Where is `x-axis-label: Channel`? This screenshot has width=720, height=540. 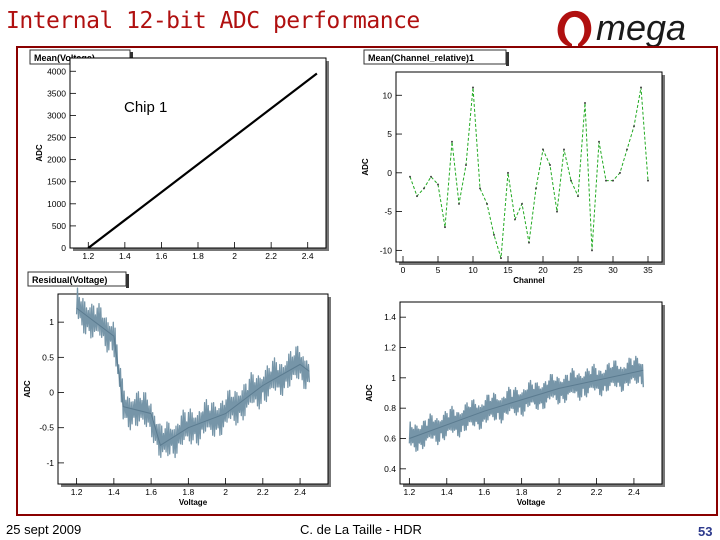 x-axis-label: Channel is located at coordinates (529, 280).